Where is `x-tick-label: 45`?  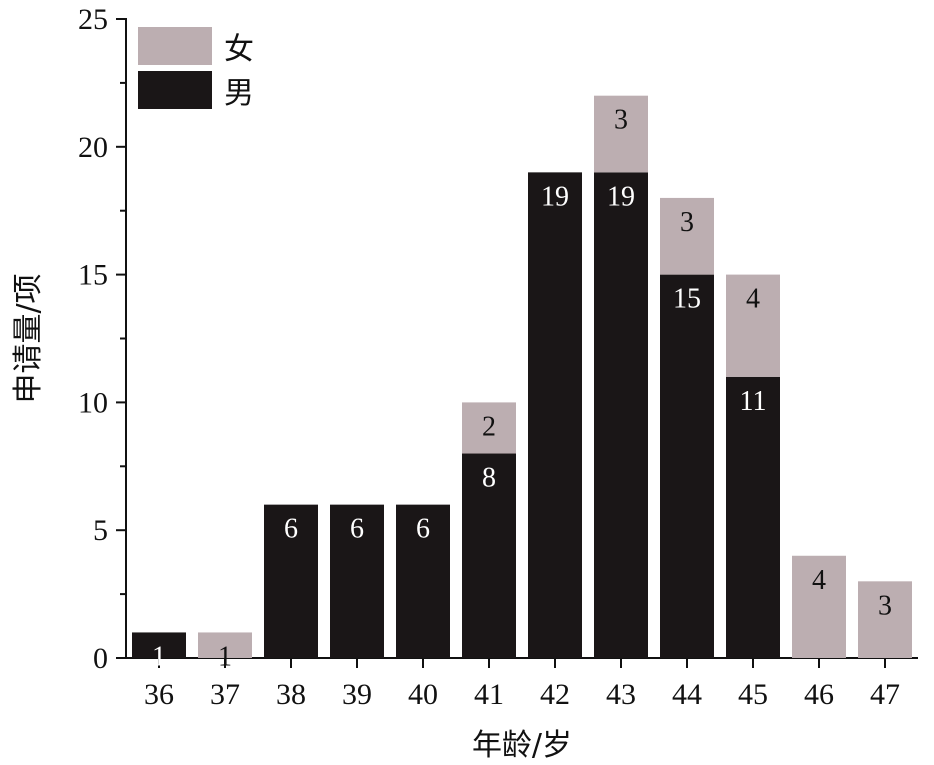 x-tick-label: 45 is located at coordinates (753, 694).